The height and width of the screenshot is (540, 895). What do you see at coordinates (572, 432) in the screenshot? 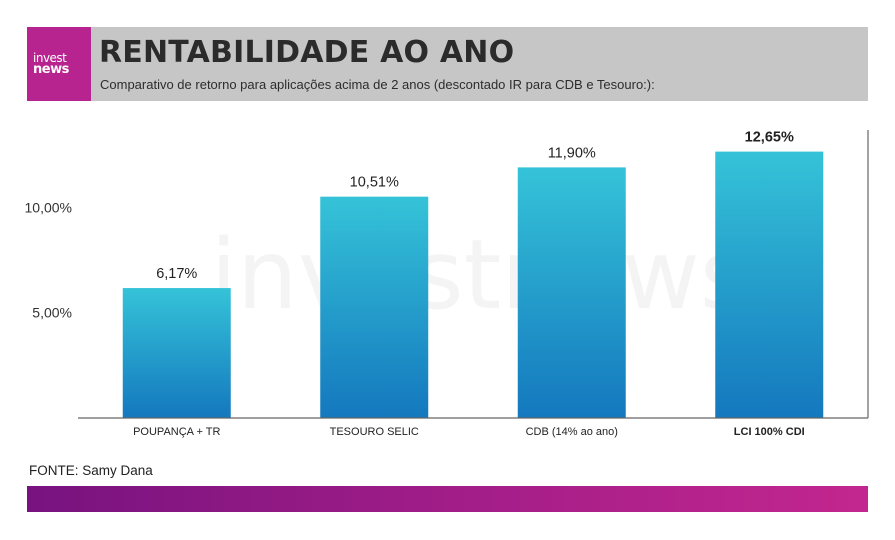
I see `x-tick-label: CDB (14% ao ano)` at bounding box center [572, 432].